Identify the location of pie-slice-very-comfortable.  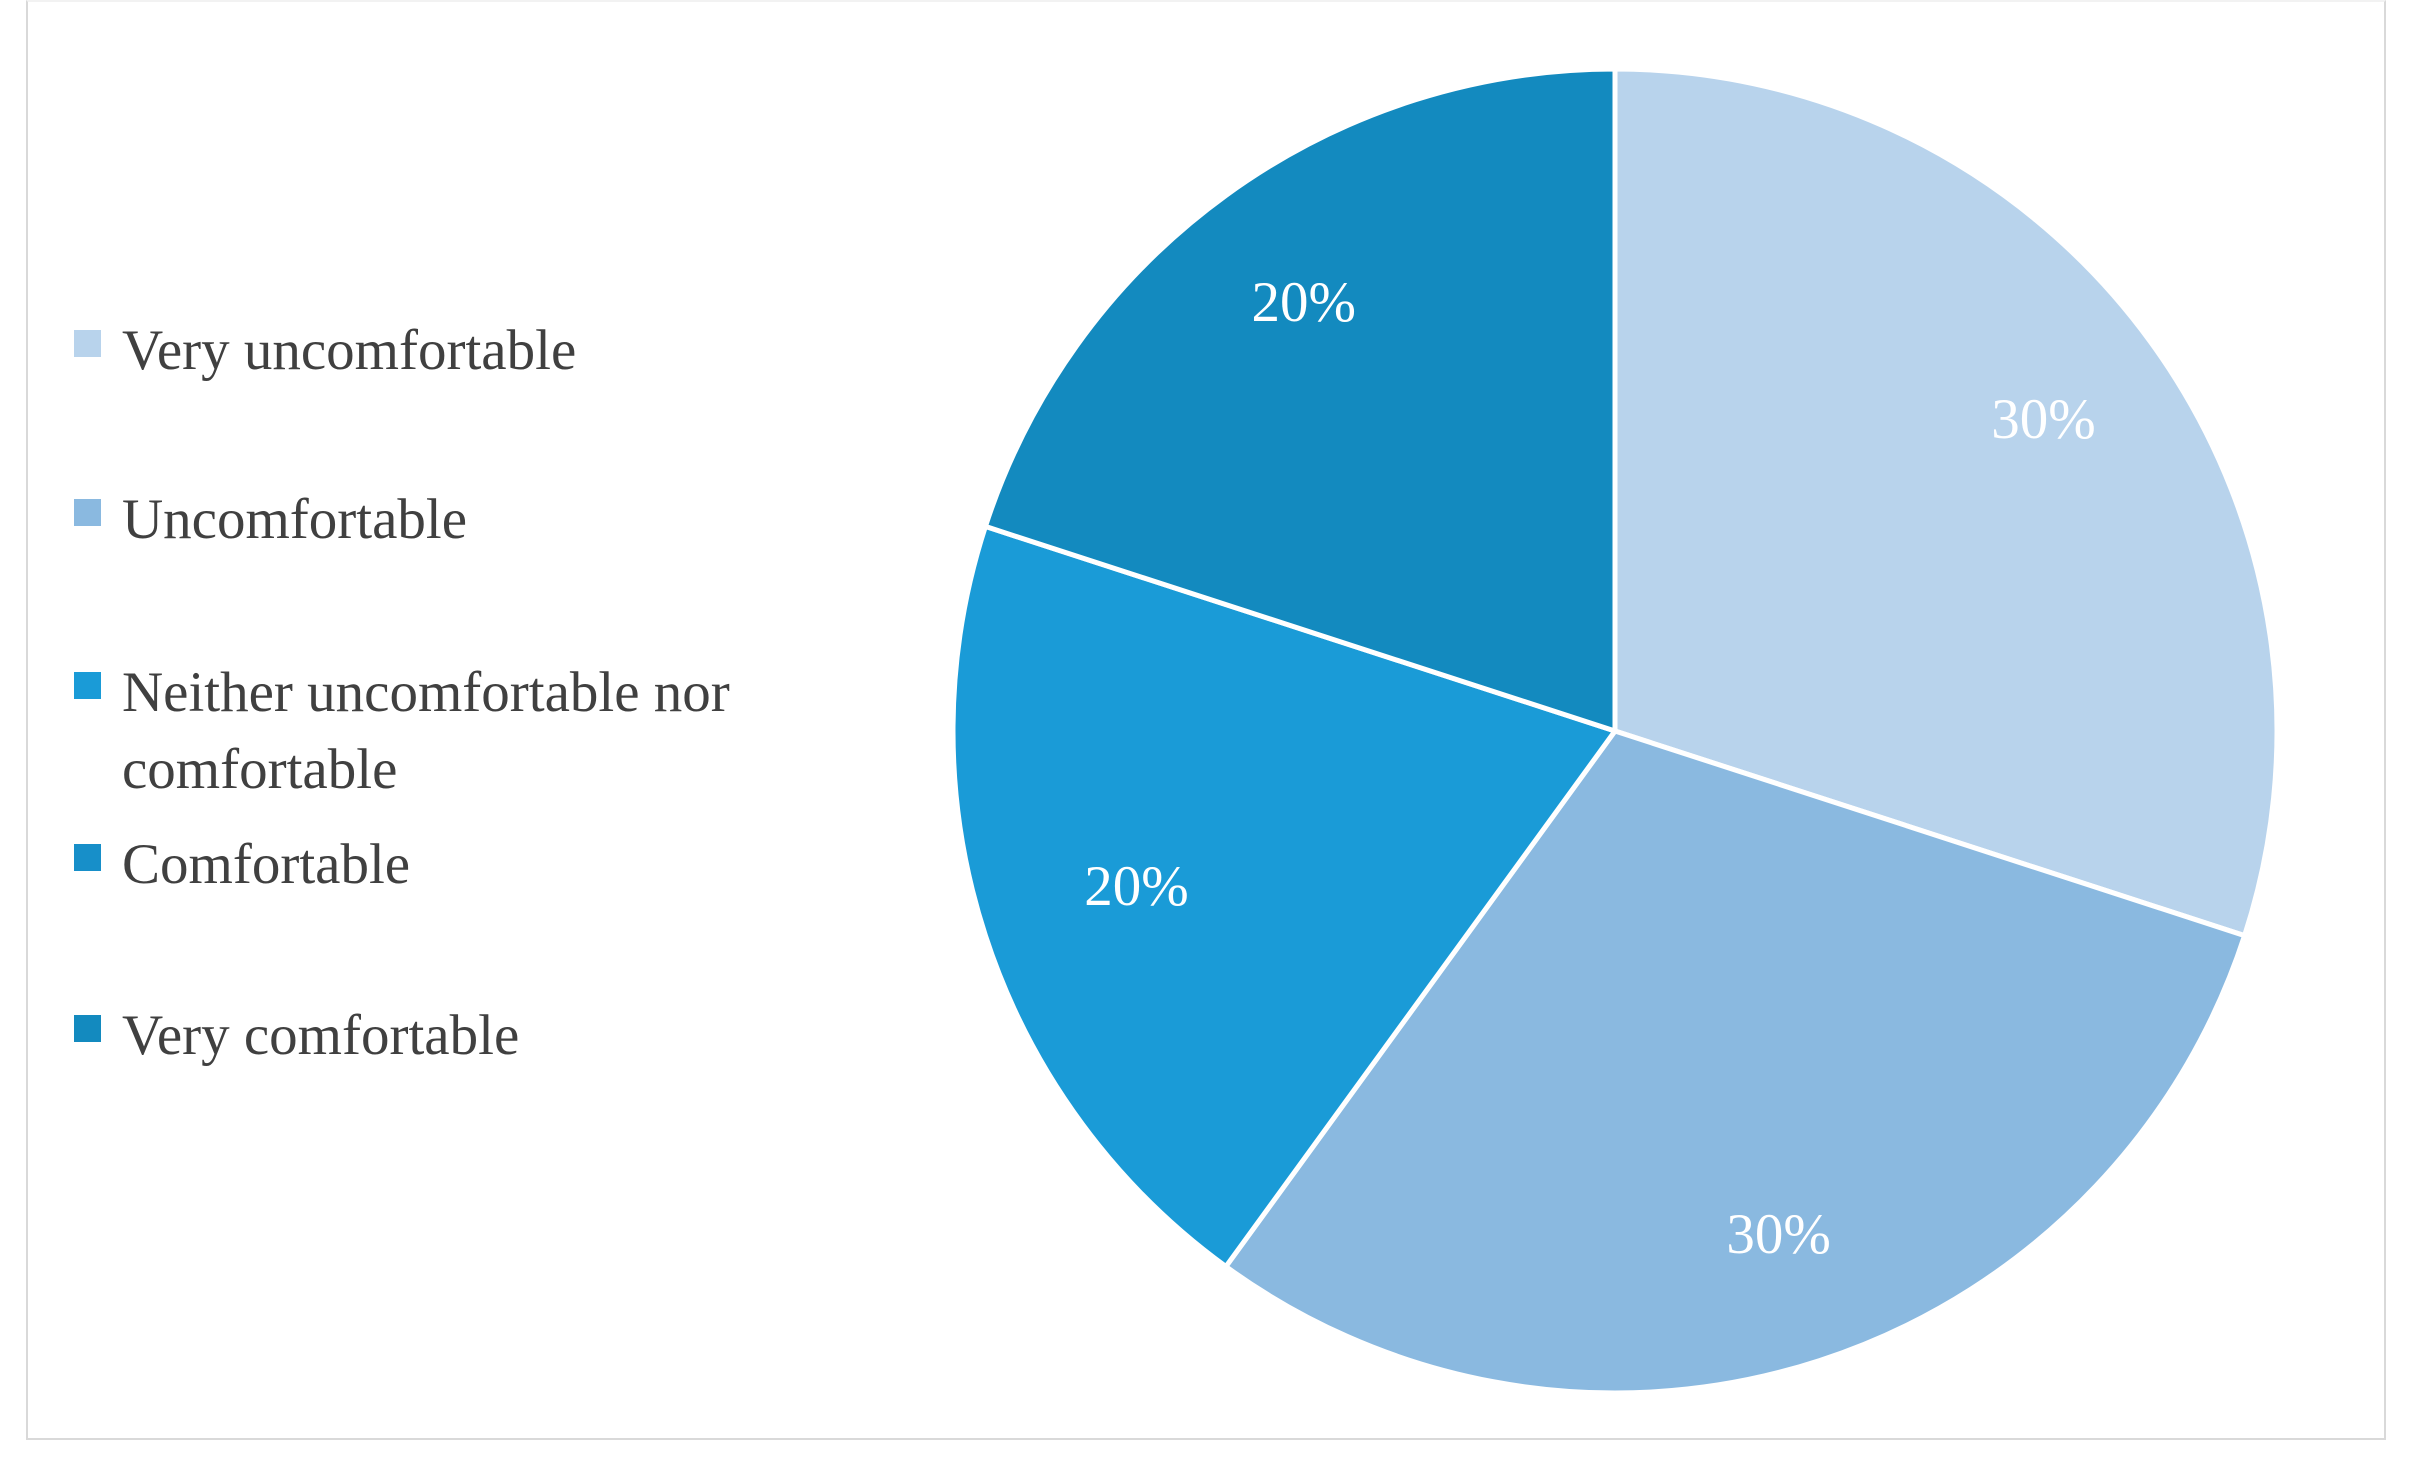
(1300, 400).